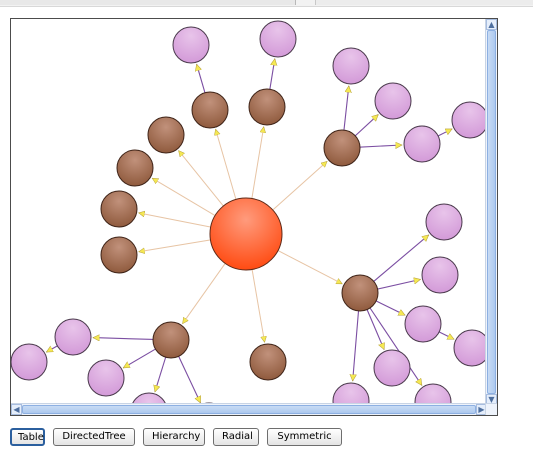 The width and height of the screenshot is (533, 450). I want to click on center-node, so click(246, 234).